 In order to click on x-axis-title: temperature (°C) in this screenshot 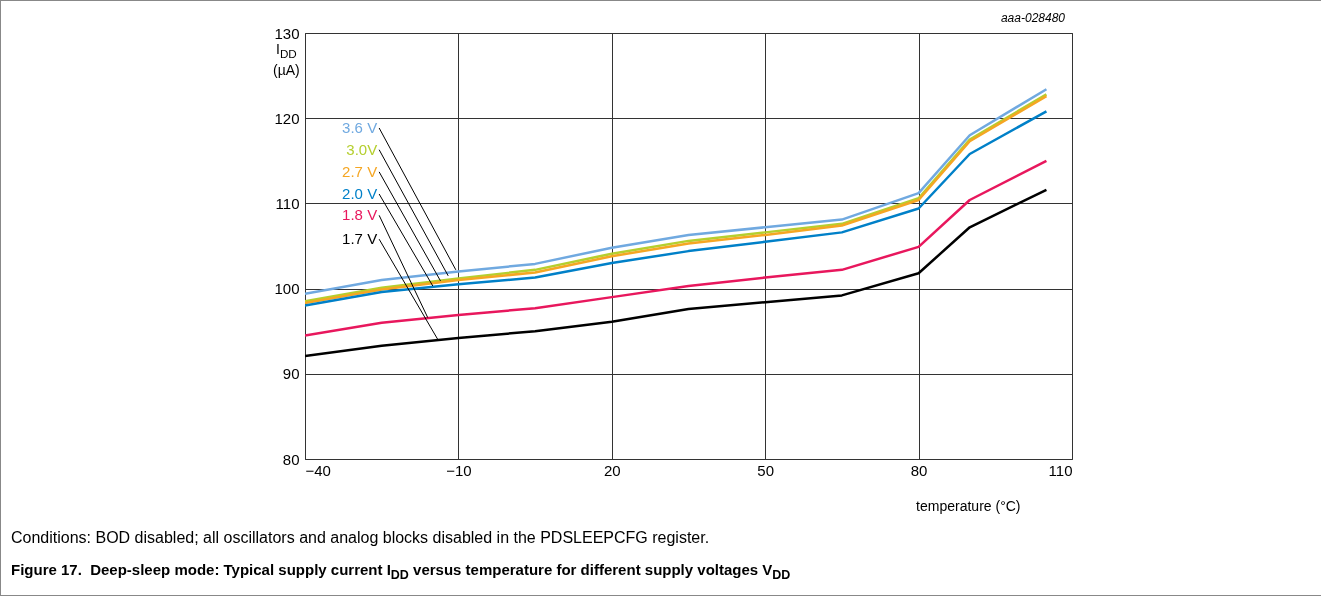, I will do `click(968, 505)`.